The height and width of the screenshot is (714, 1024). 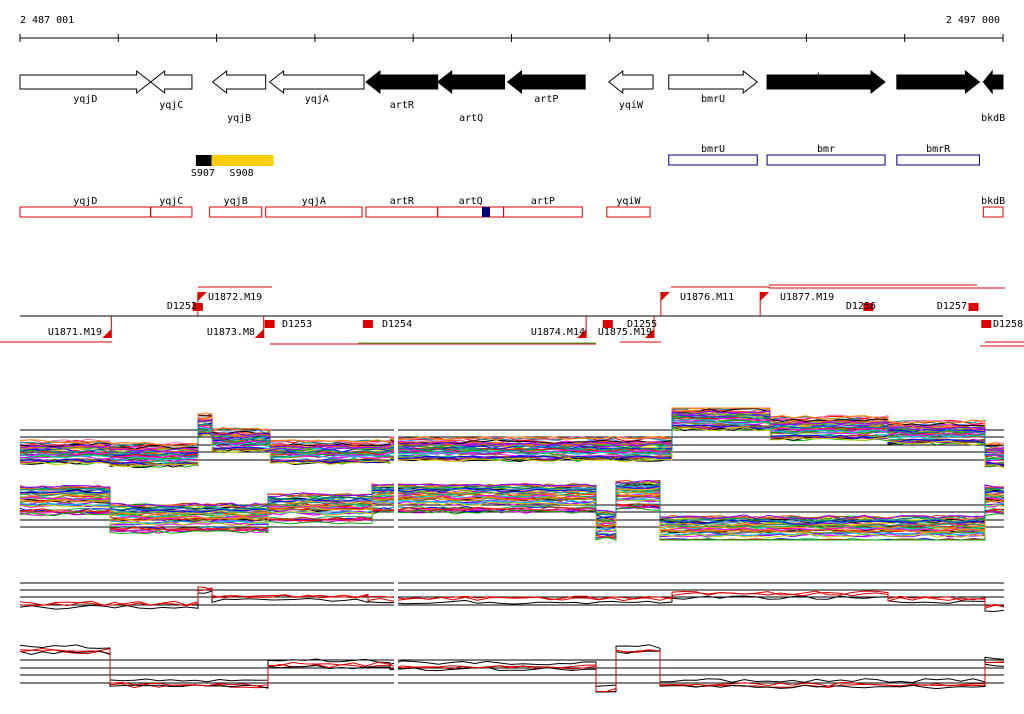 What do you see at coordinates (650, 333) in the screenshot?
I see `promoter-flag-U1875.M19` at bounding box center [650, 333].